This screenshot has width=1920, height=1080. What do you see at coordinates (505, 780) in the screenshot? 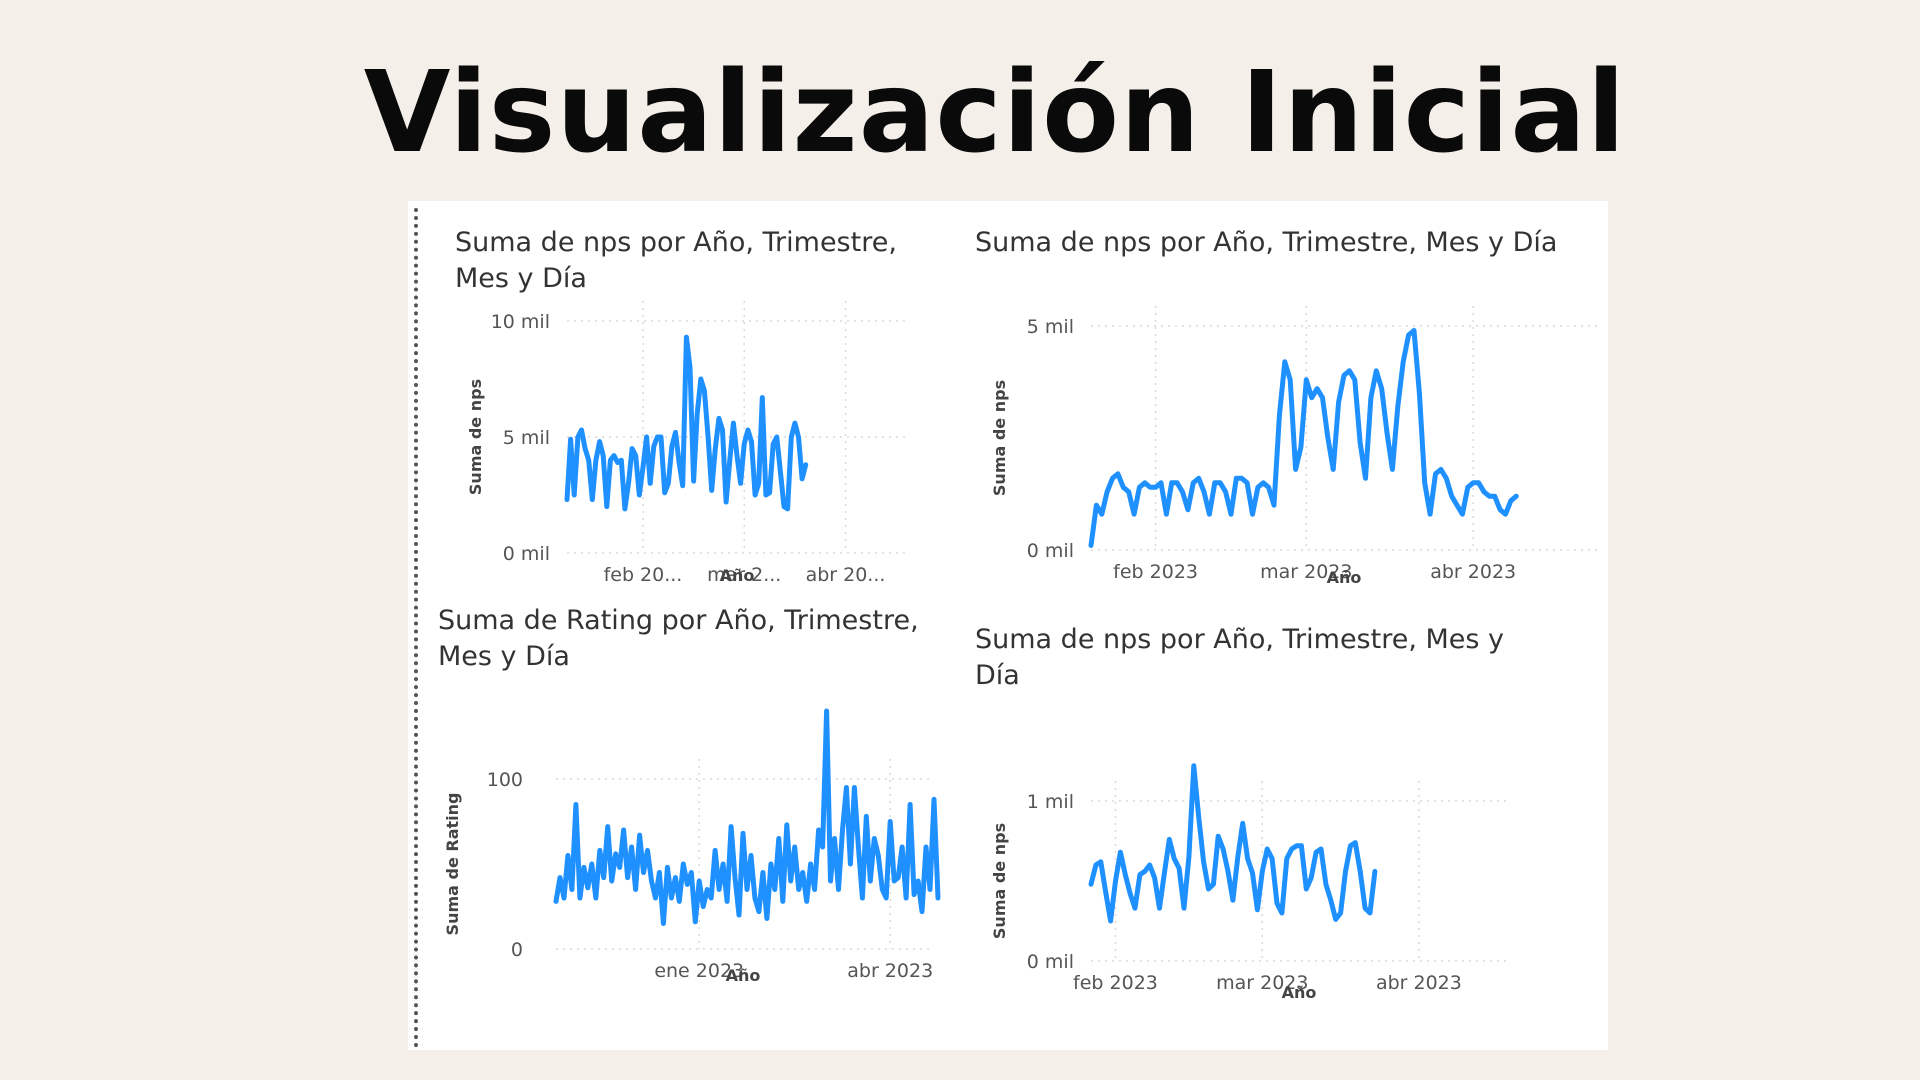
I see `y-tick-label: 100` at bounding box center [505, 780].